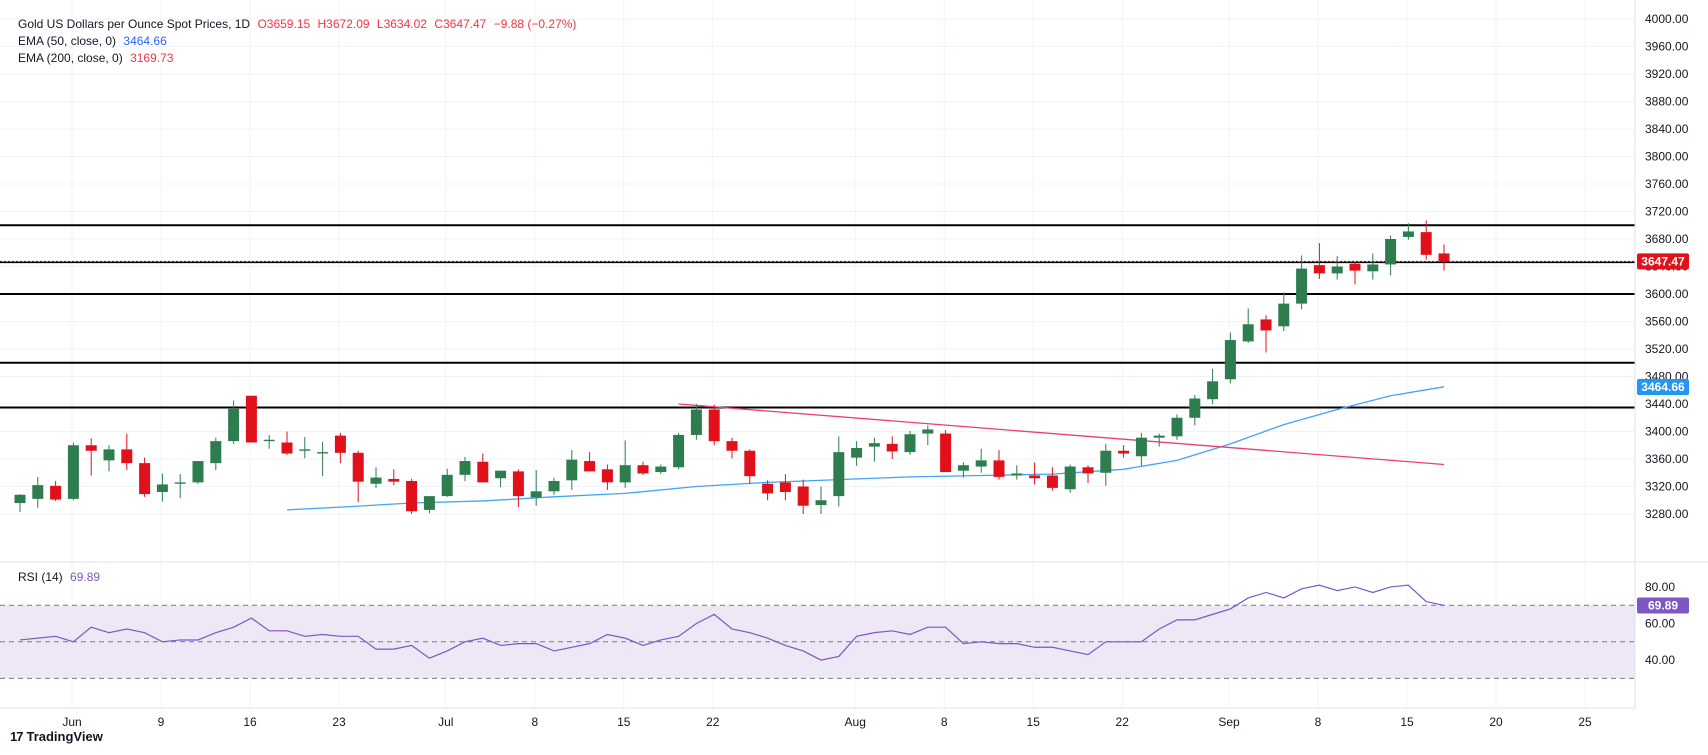 This screenshot has height=755, width=1708. What do you see at coordinates (70, 58) in the screenshot?
I see `ema200-label: EMA (200, close, 0)` at bounding box center [70, 58].